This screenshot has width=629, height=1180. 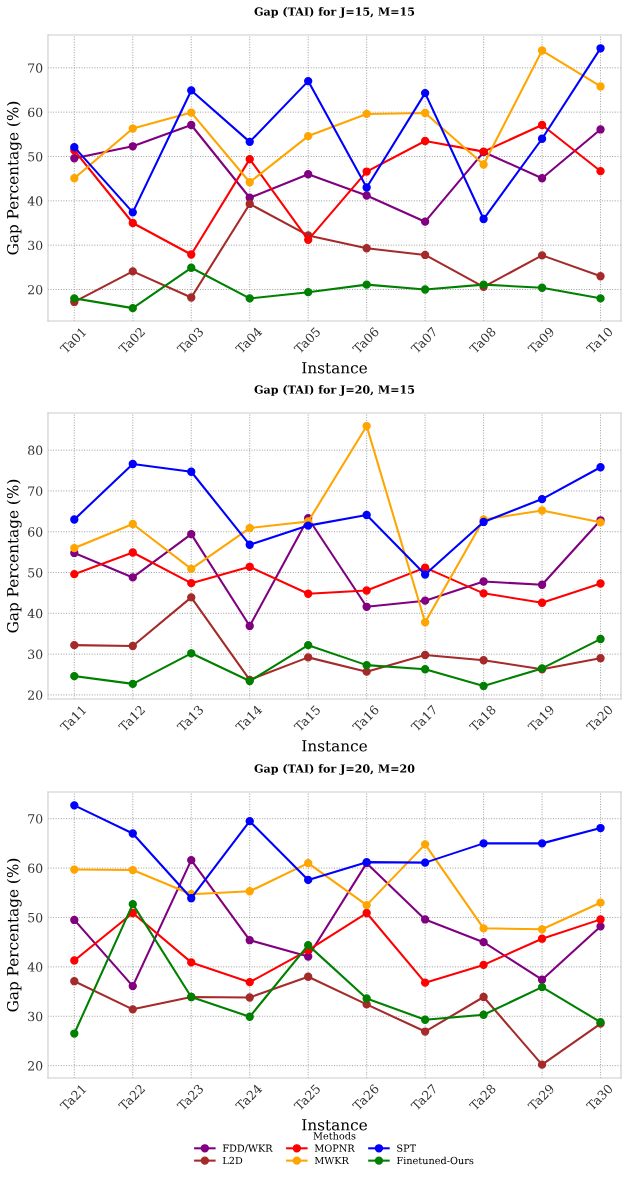 What do you see at coordinates (332, 1160) in the screenshot?
I see `legend-label: MWKR` at bounding box center [332, 1160].